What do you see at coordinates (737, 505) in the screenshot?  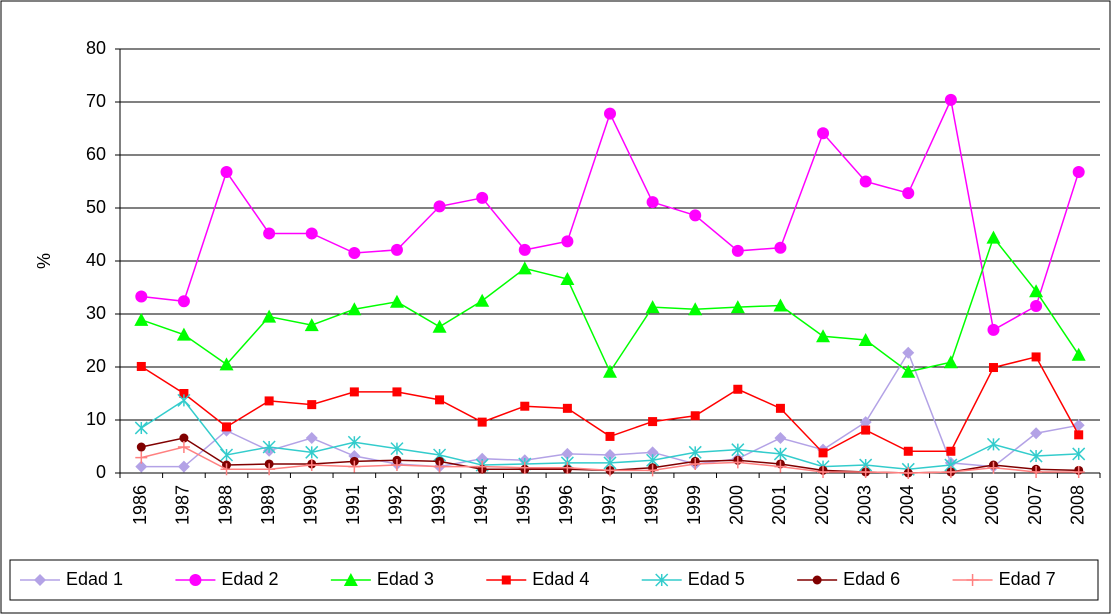 I see `x-tick-label: 2000` at bounding box center [737, 505].